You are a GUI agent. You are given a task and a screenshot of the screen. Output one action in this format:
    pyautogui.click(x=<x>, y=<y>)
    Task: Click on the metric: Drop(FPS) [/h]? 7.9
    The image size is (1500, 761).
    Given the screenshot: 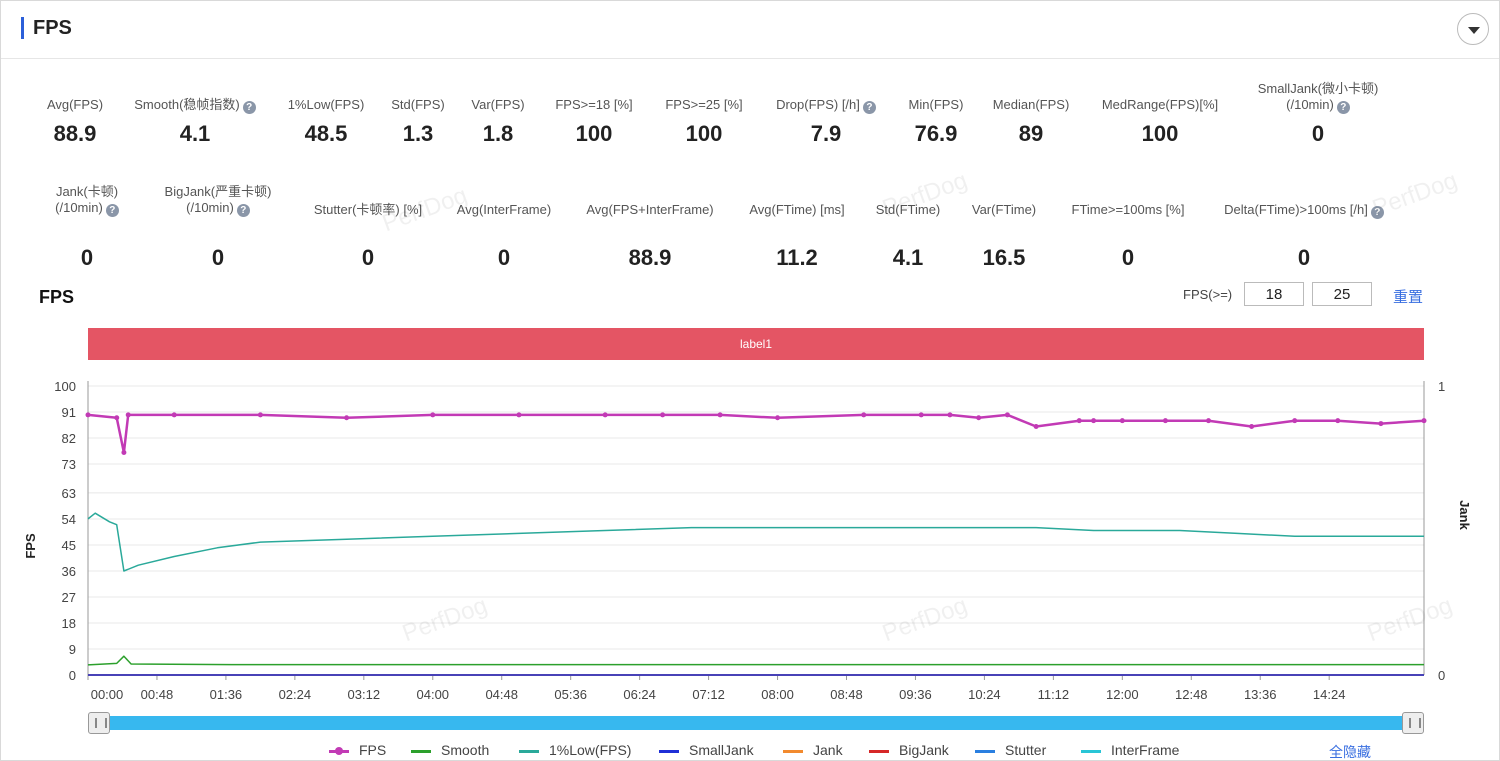 What is the action you would take?
    pyautogui.click(x=826, y=123)
    